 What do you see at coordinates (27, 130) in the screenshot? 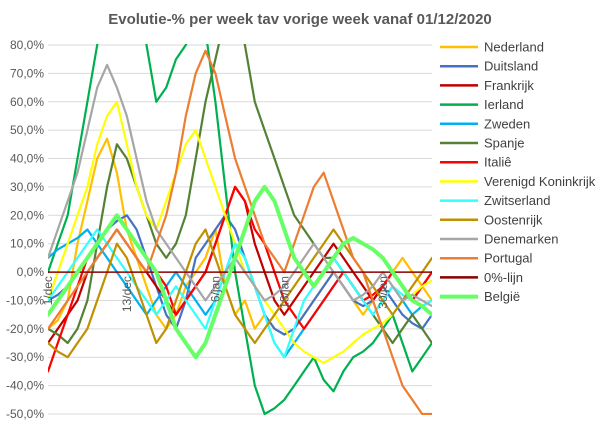
I see `y-tick-label: 50,0%` at bounding box center [27, 130].